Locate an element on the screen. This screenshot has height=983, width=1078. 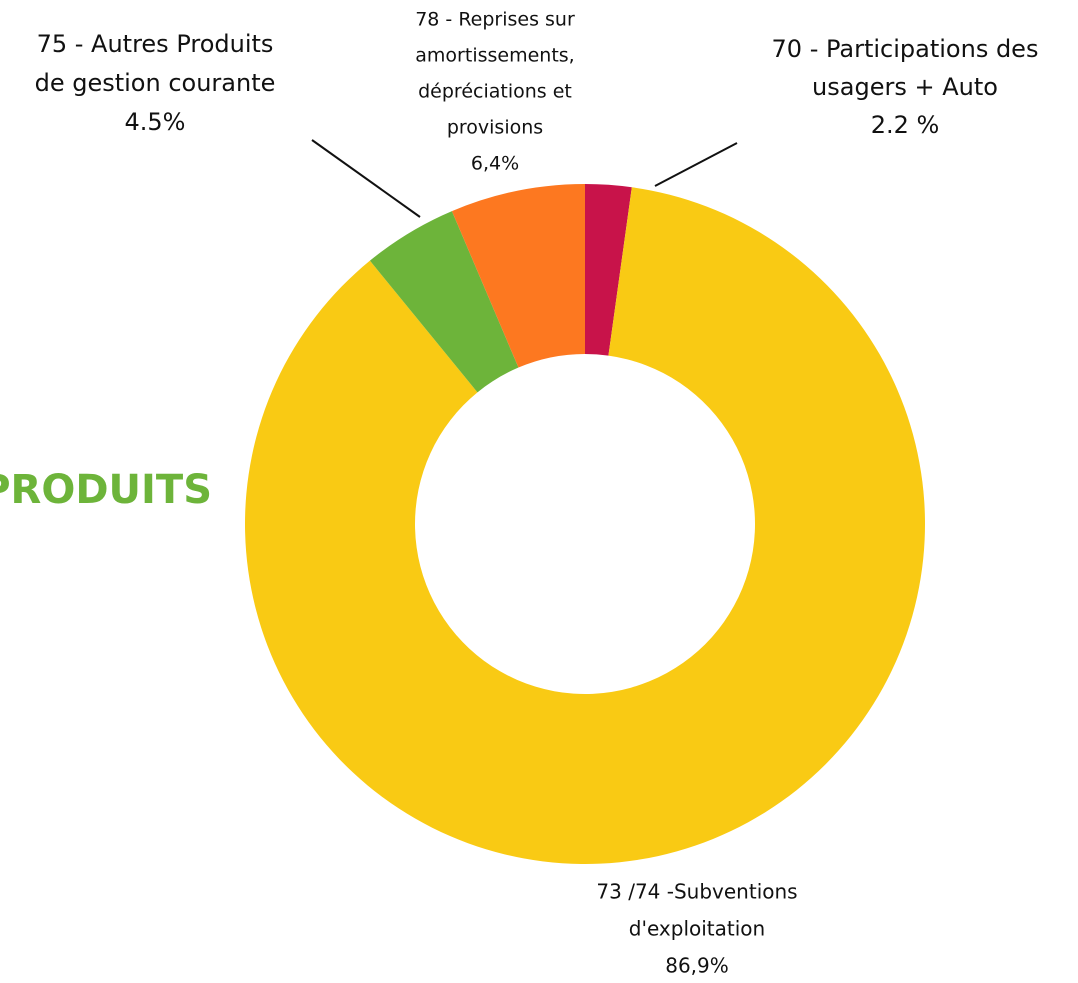
value-label: 2.2 % is located at coordinates (905, 125).